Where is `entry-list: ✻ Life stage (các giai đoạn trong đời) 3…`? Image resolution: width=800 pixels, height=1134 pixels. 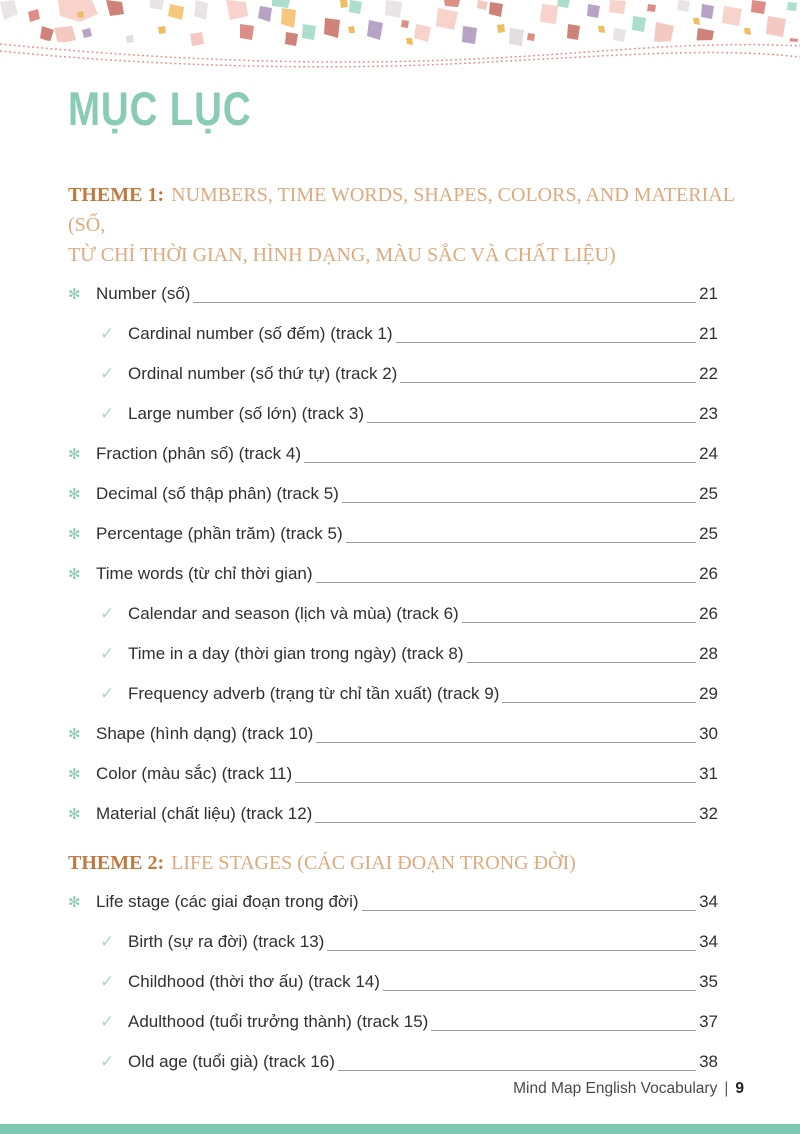
entry-list: ✻ Life stage (các giai đoạn trong đời) 3… is located at coordinates (406, 982).